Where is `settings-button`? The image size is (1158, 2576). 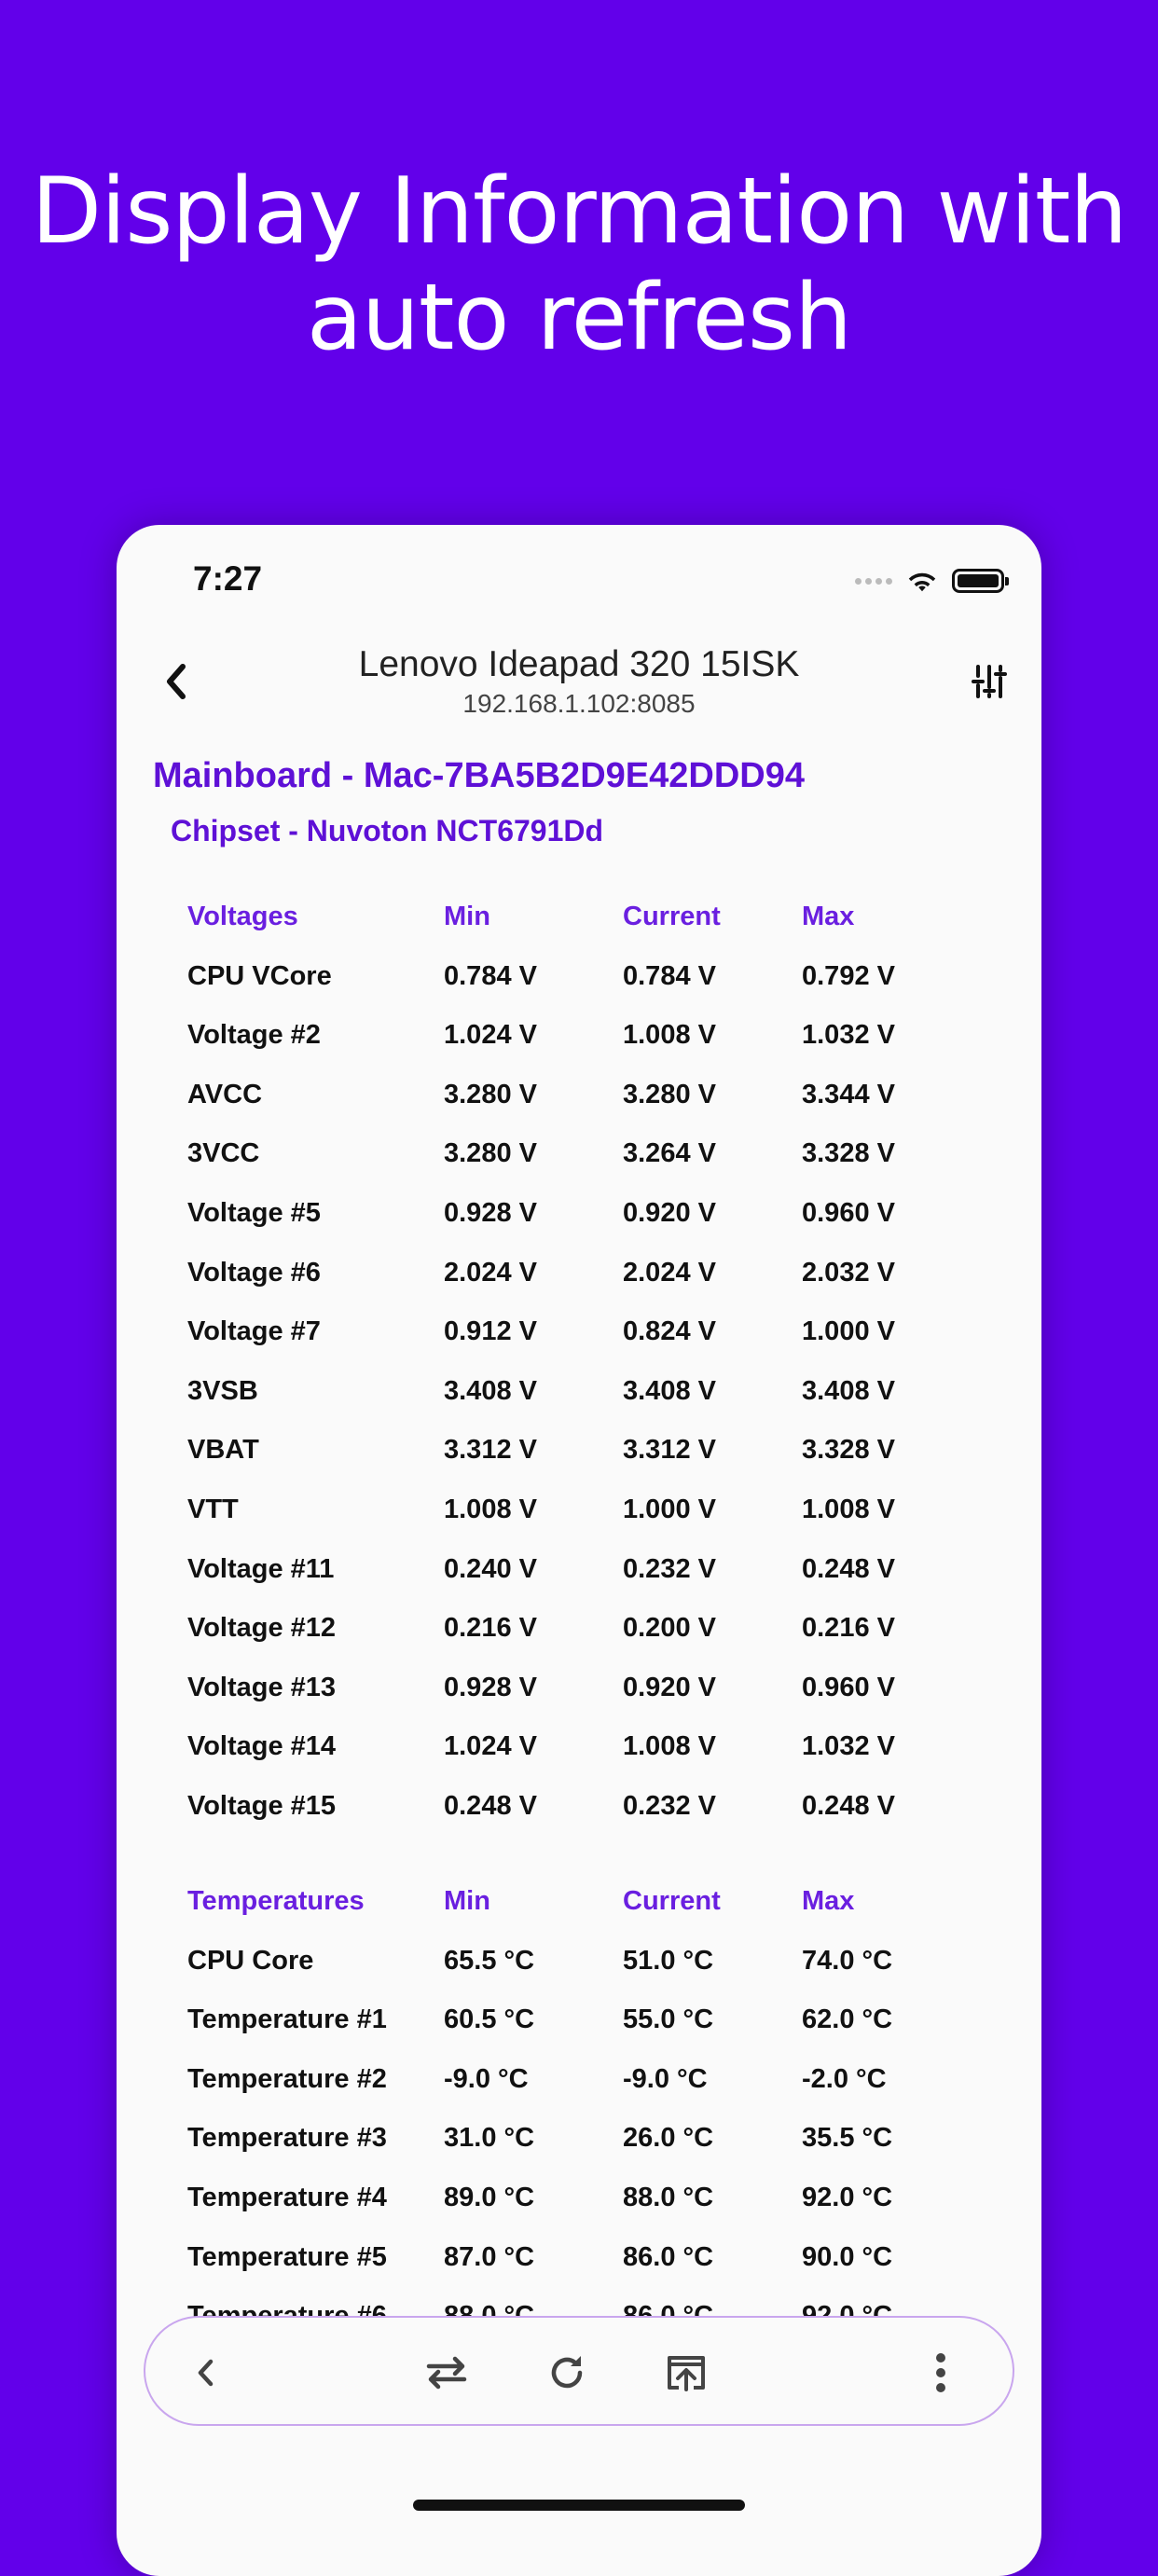 settings-button is located at coordinates (989, 681).